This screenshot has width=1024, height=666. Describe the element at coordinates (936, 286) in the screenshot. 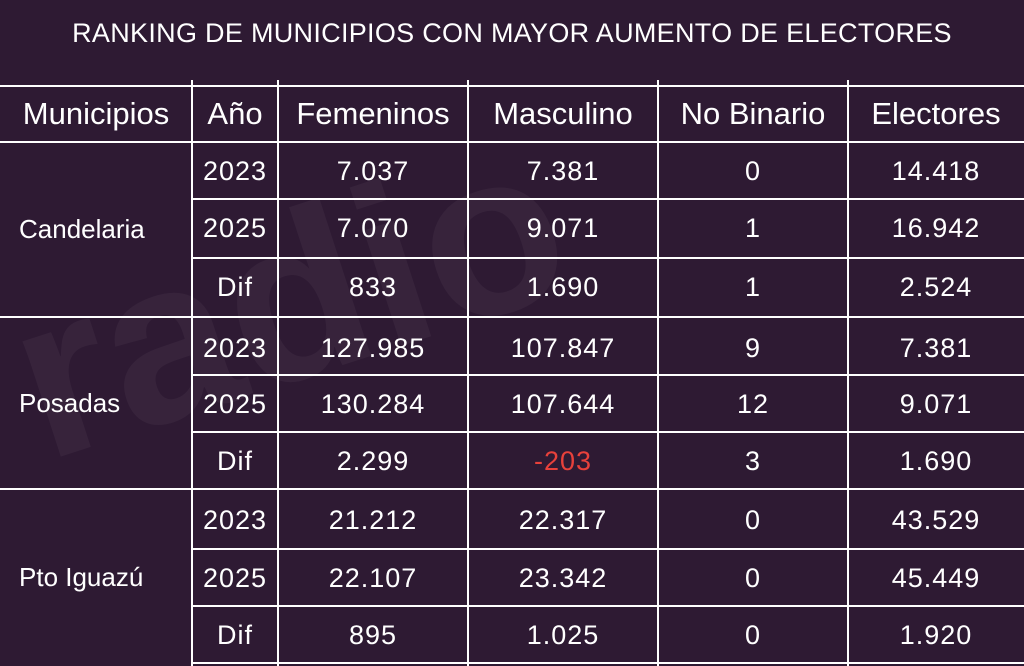

I see `electores-cell: 2.524` at that location.